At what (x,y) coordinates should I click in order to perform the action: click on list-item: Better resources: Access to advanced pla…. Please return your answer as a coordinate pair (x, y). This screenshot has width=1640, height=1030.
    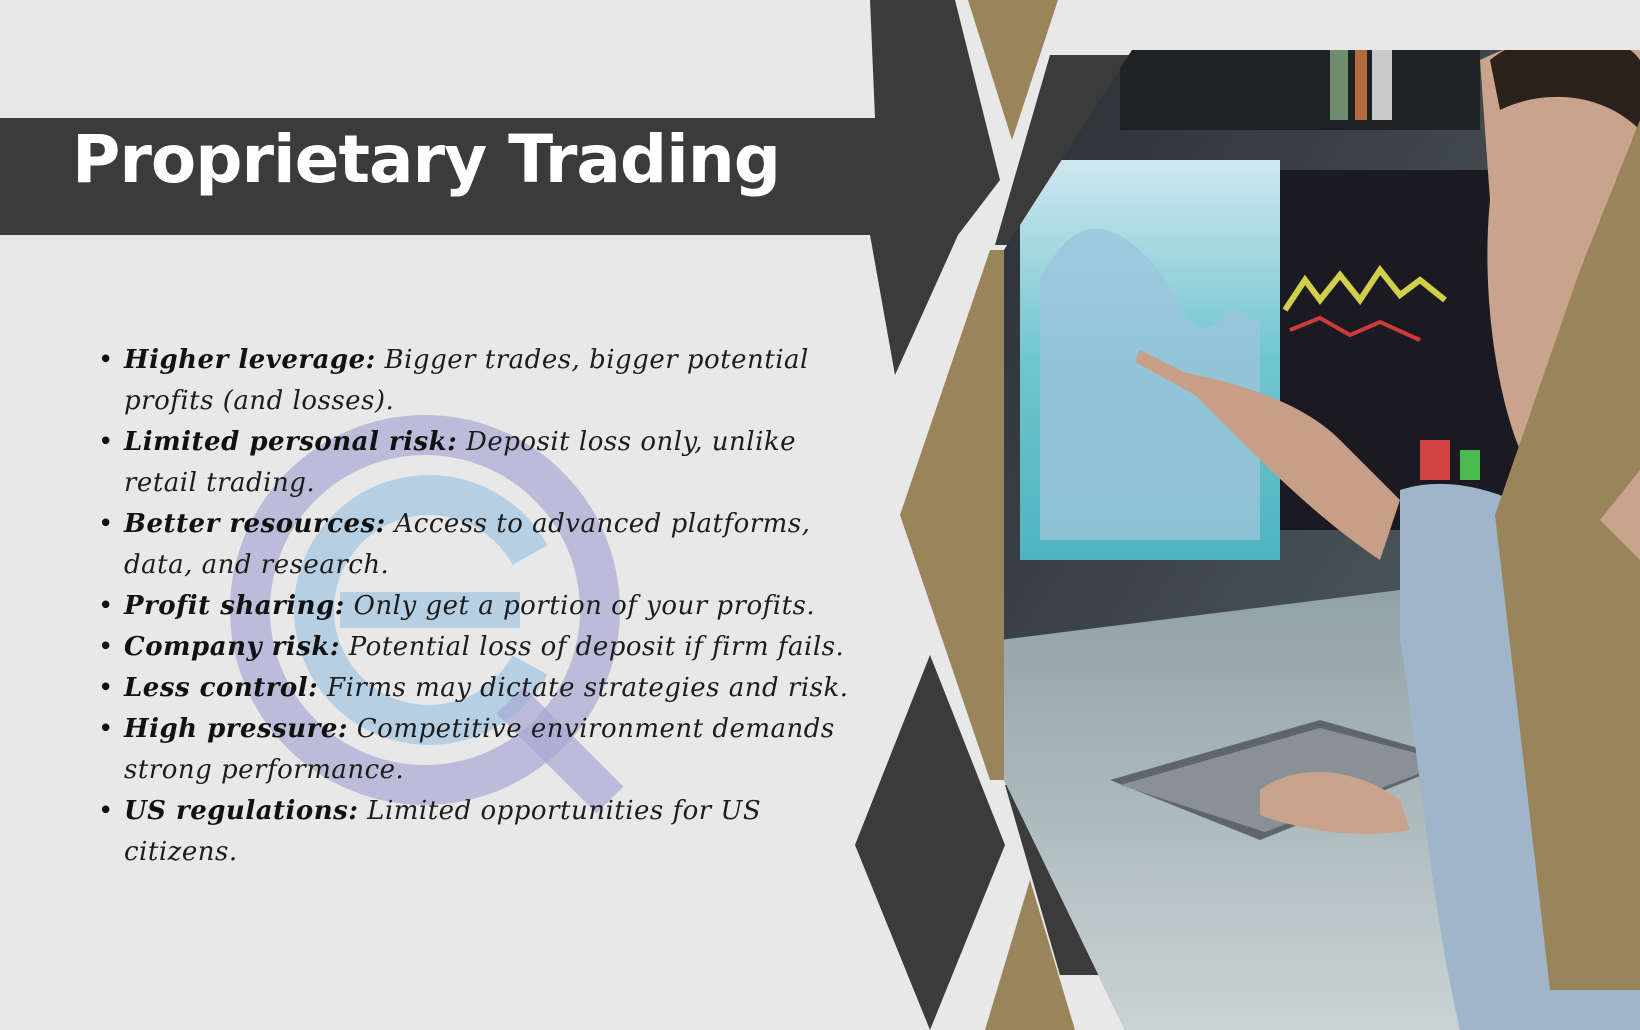
    Looking at the image, I should click on (481, 545).